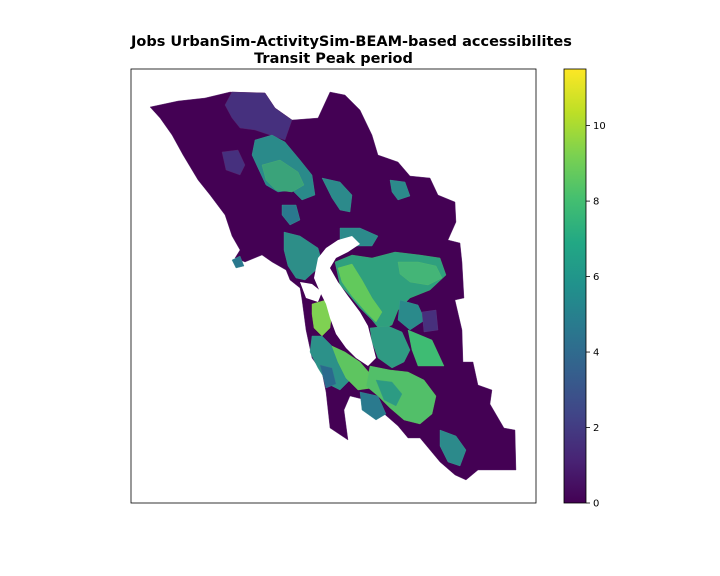 The width and height of the screenshot is (720, 576). Describe the element at coordinates (328, 376) in the screenshot. I see `region-pacifica` at that location.